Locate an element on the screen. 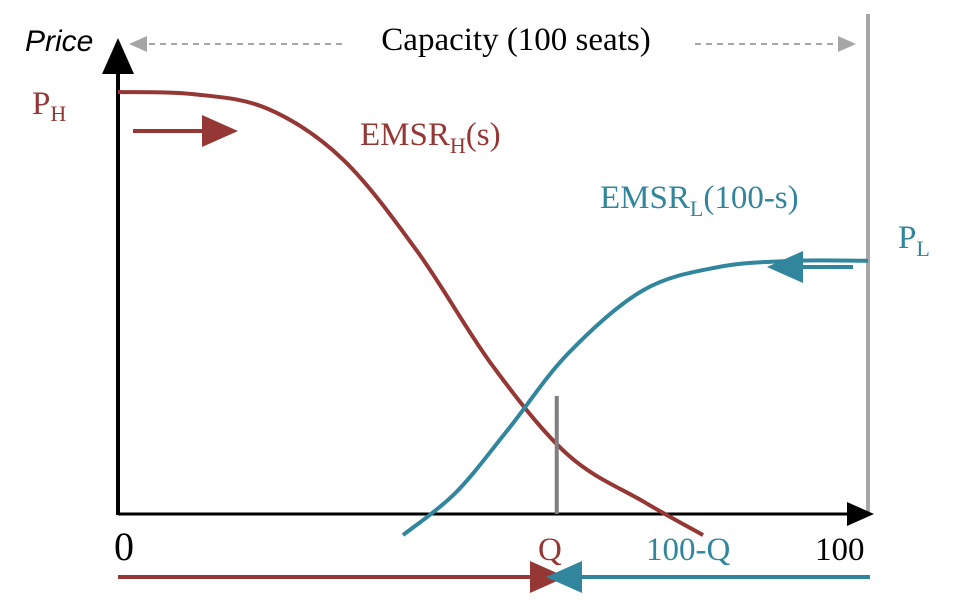  emsr-l-label: EMSRL(100-s) is located at coordinates (699, 200).